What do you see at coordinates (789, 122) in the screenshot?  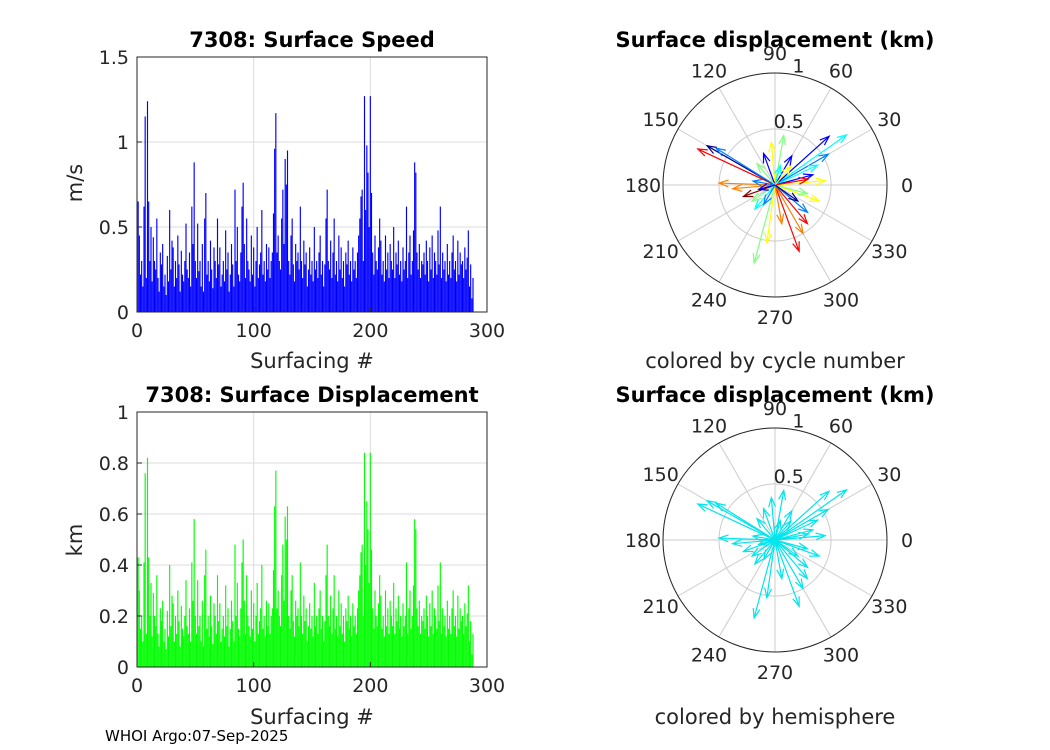 I see `r-tick-label: 0.5` at bounding box center [789, 122].